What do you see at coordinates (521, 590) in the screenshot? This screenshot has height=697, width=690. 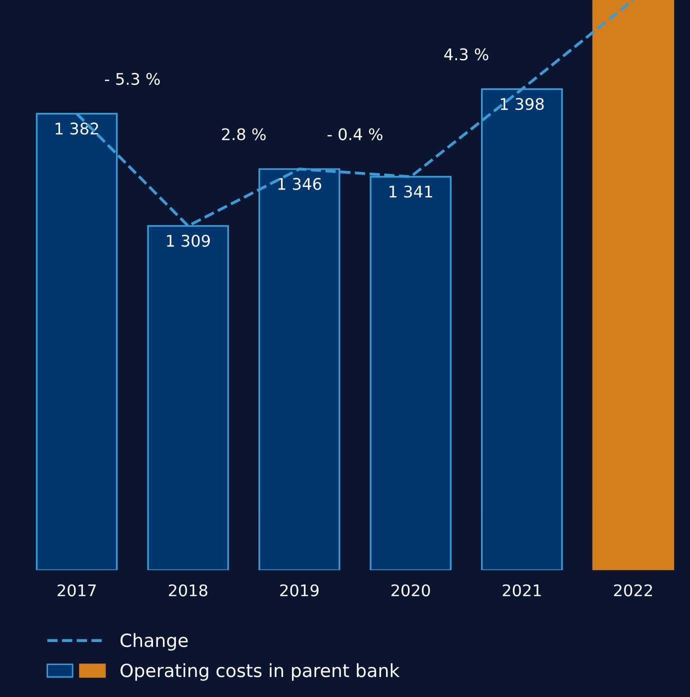 I see `x-tick-label: 2021` at bounding box center [521, 590].